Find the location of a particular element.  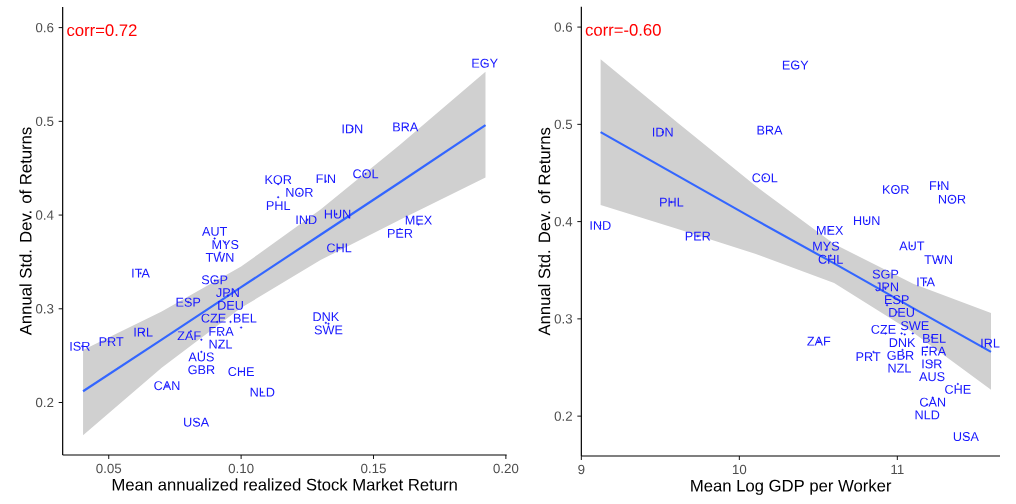

x-tick-label: 0.05 is located at coordinates (109, 468).